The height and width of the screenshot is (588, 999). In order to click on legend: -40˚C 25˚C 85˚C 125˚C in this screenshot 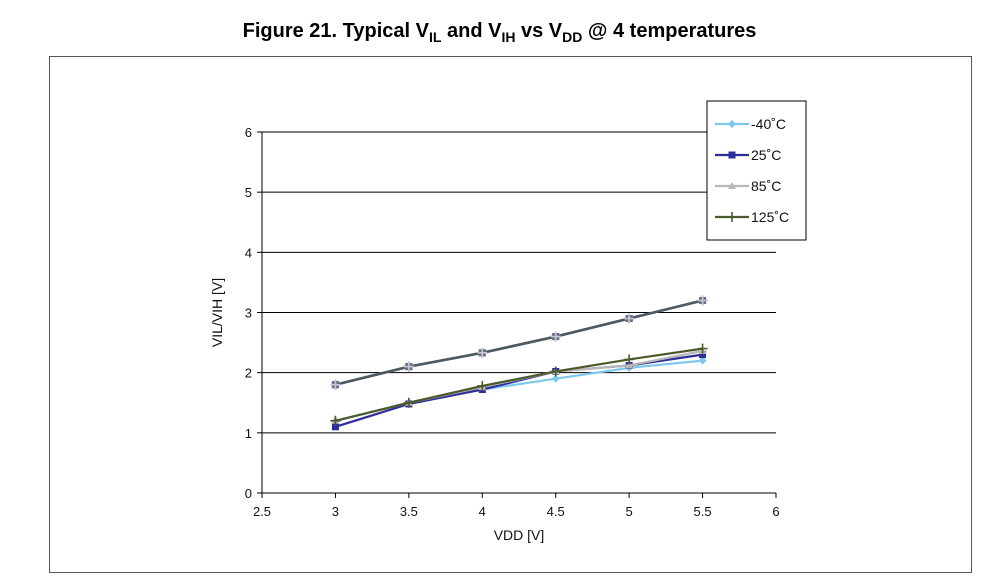, I will do `click(756, 170)`.